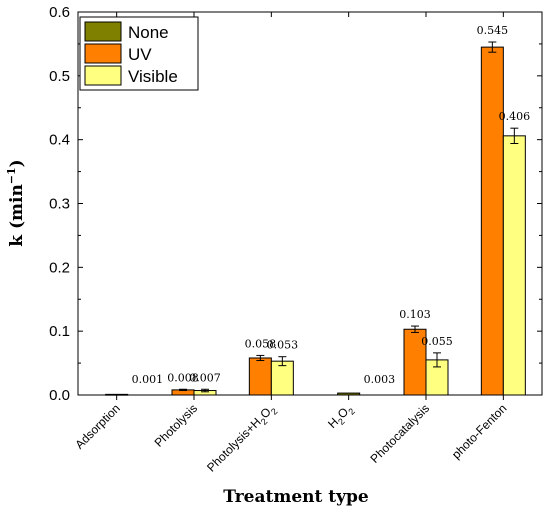 This screenshot has width=550, height=513. Describe the element at coordinates (59, 204) in the screenshot. I see `y-tick-label: 0.3` at that location.